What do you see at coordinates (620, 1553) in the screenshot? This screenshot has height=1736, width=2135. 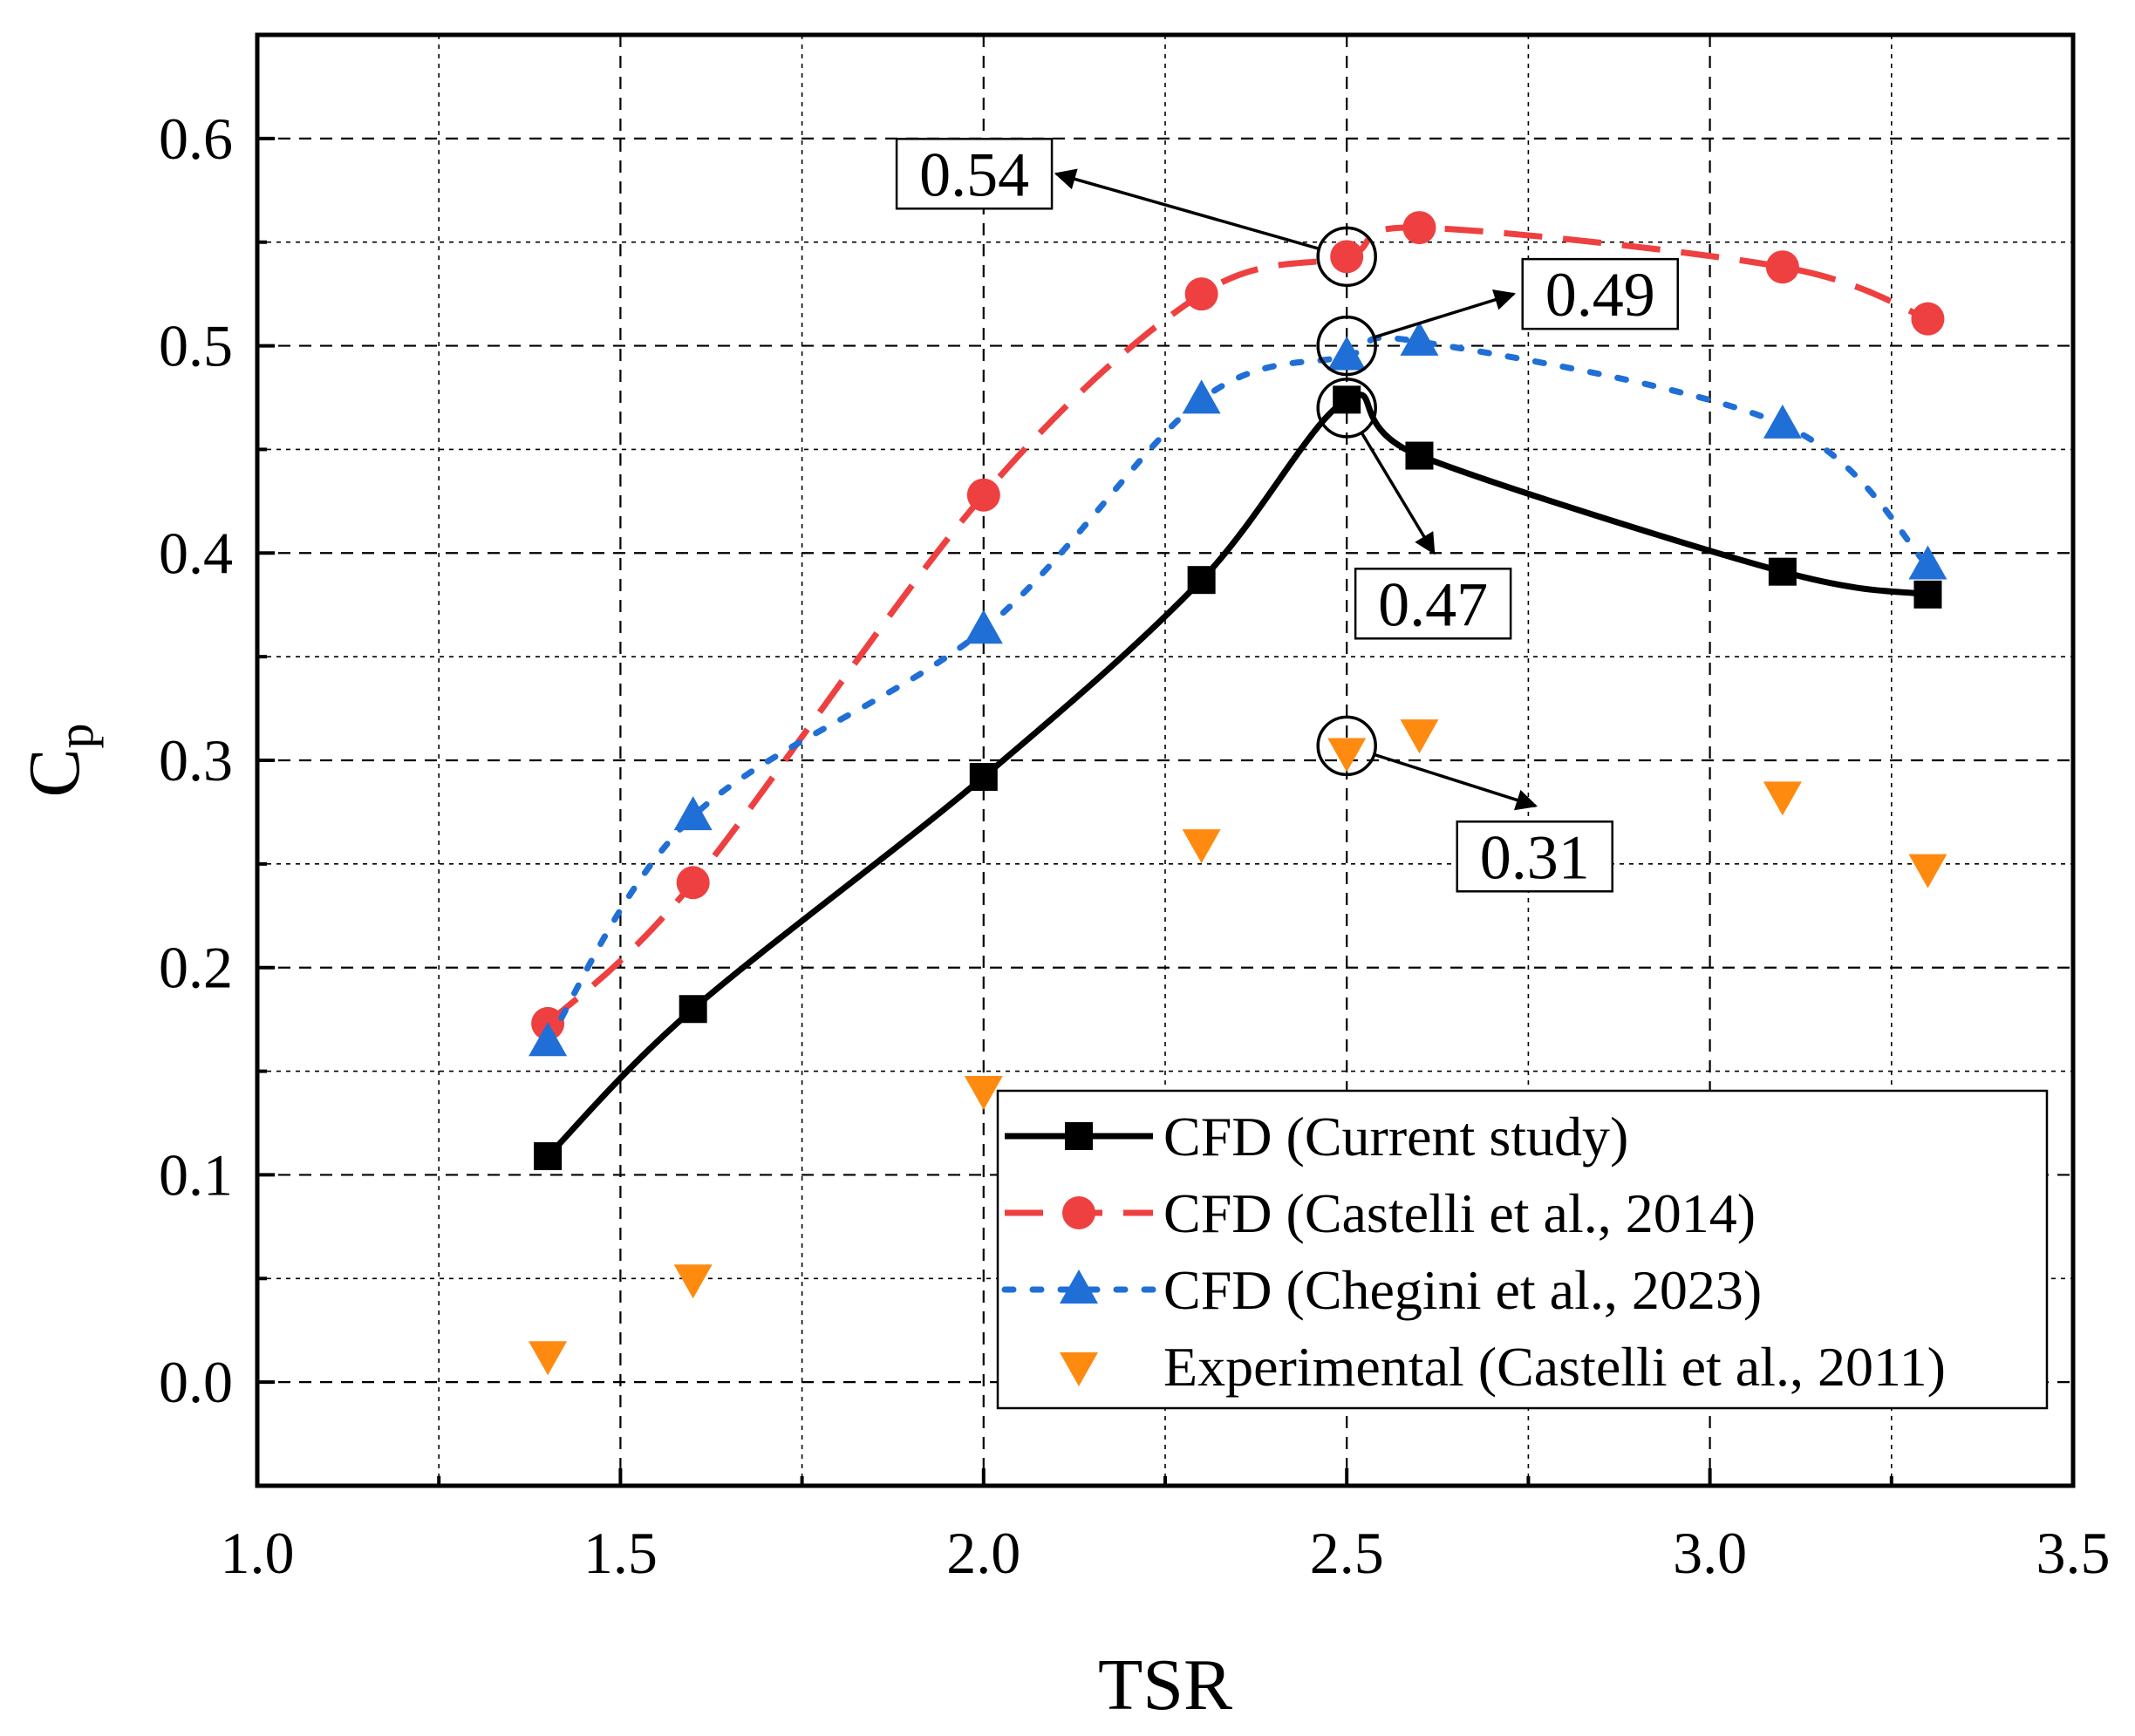 I see `x-tick-label: 1.5` at bounding box center [620, 1553].